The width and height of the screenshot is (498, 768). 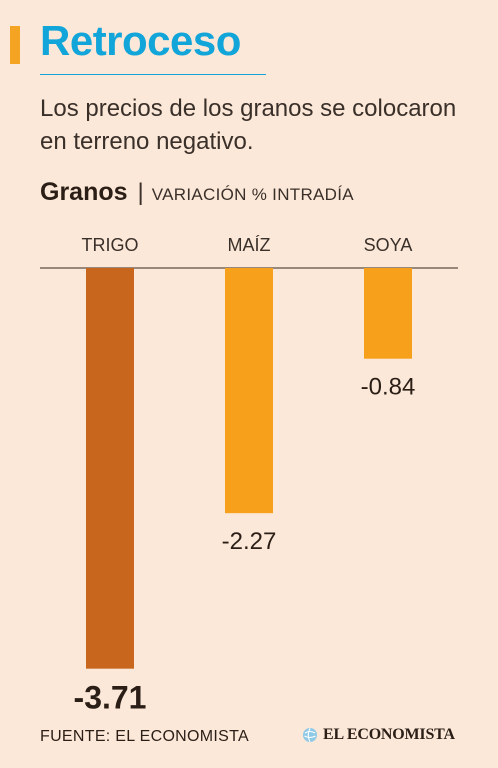 What do you see at coordinates (140, 40) in the screenshot?
I see `chart-title: Retroceso` at bounding box center [140, 40].